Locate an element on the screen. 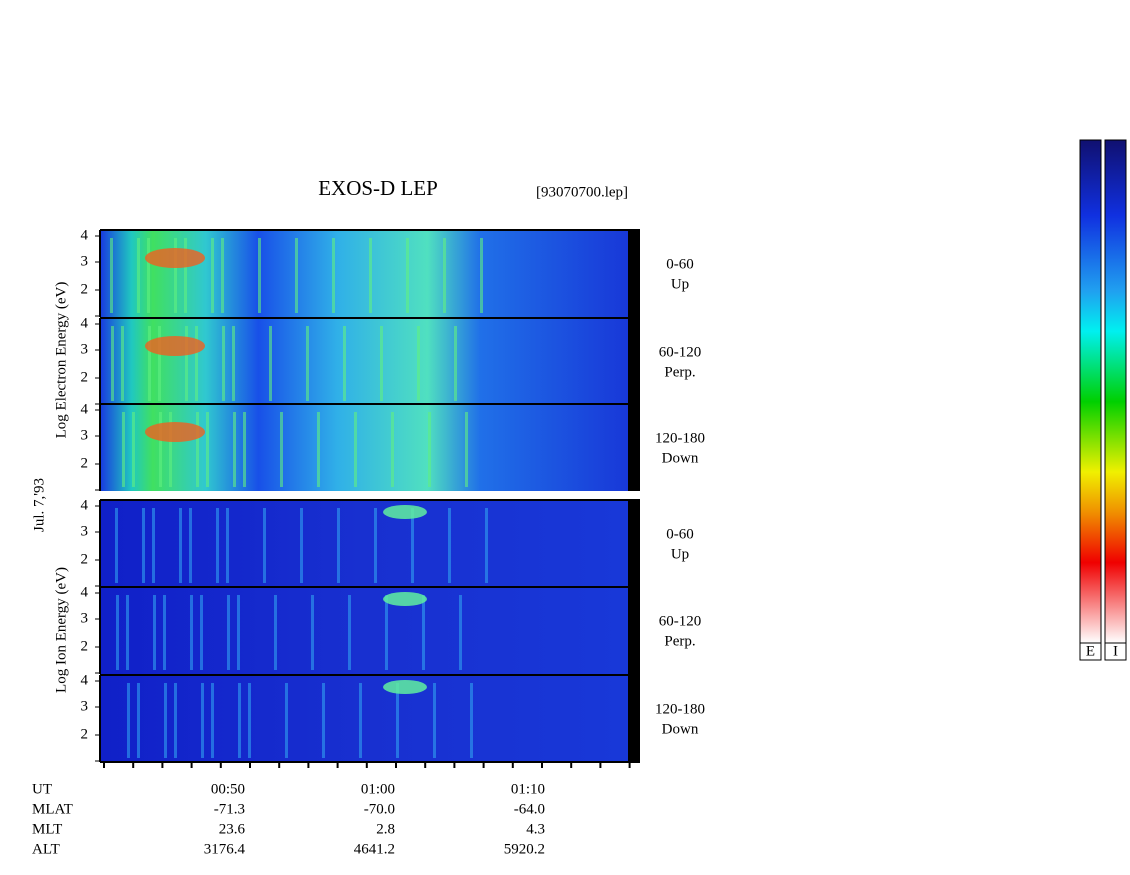 This screenshot has width=1130, height=875. colorbar-label: I is located at coordinates (1115, 651).